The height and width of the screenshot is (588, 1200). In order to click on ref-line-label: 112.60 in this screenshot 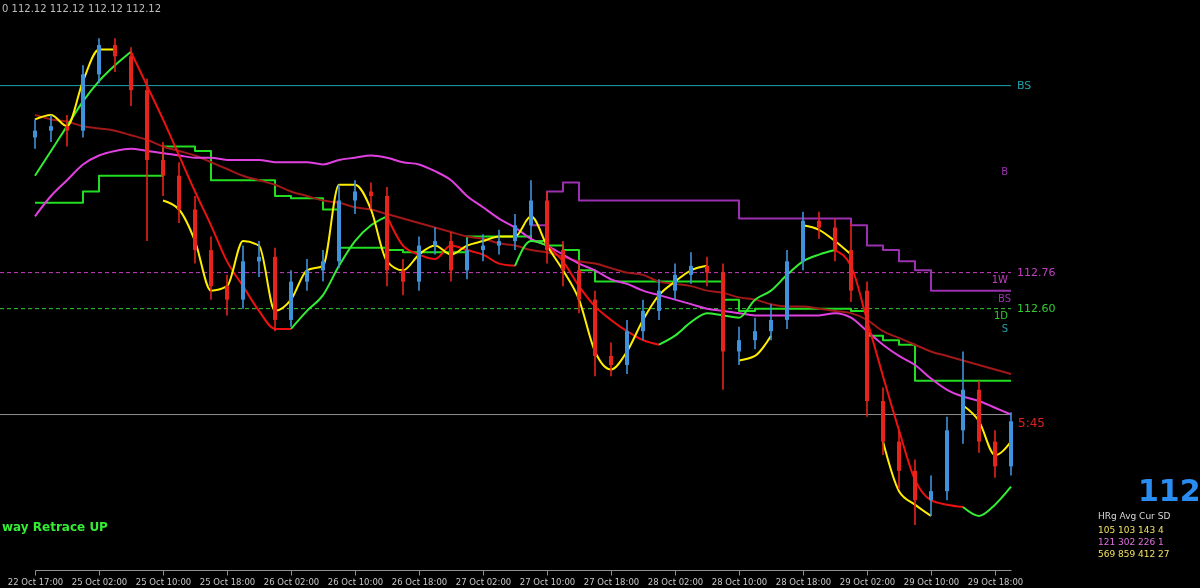, I will do `click(1036, 308)`.